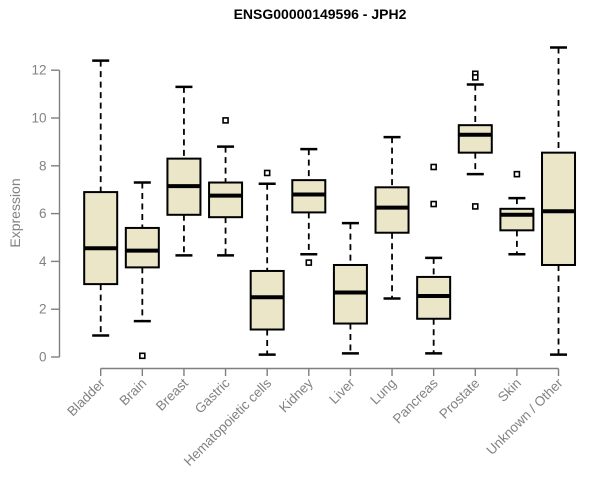  What do you see at coordinates (309, 206) in the screenshot?
I see `box-kidney` at bounding box center [309, 206].